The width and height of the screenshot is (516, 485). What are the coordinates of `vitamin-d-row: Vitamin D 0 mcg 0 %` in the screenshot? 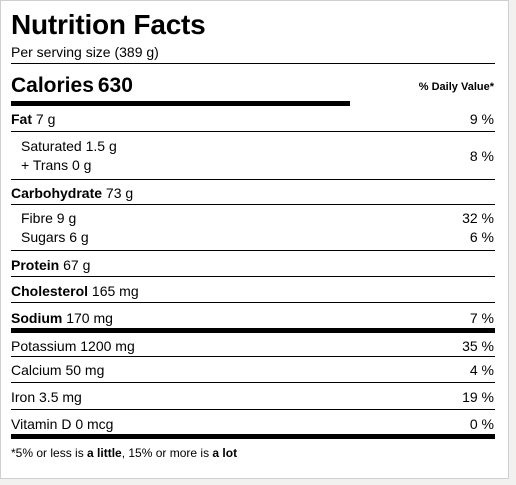 It's located at (253, 422).